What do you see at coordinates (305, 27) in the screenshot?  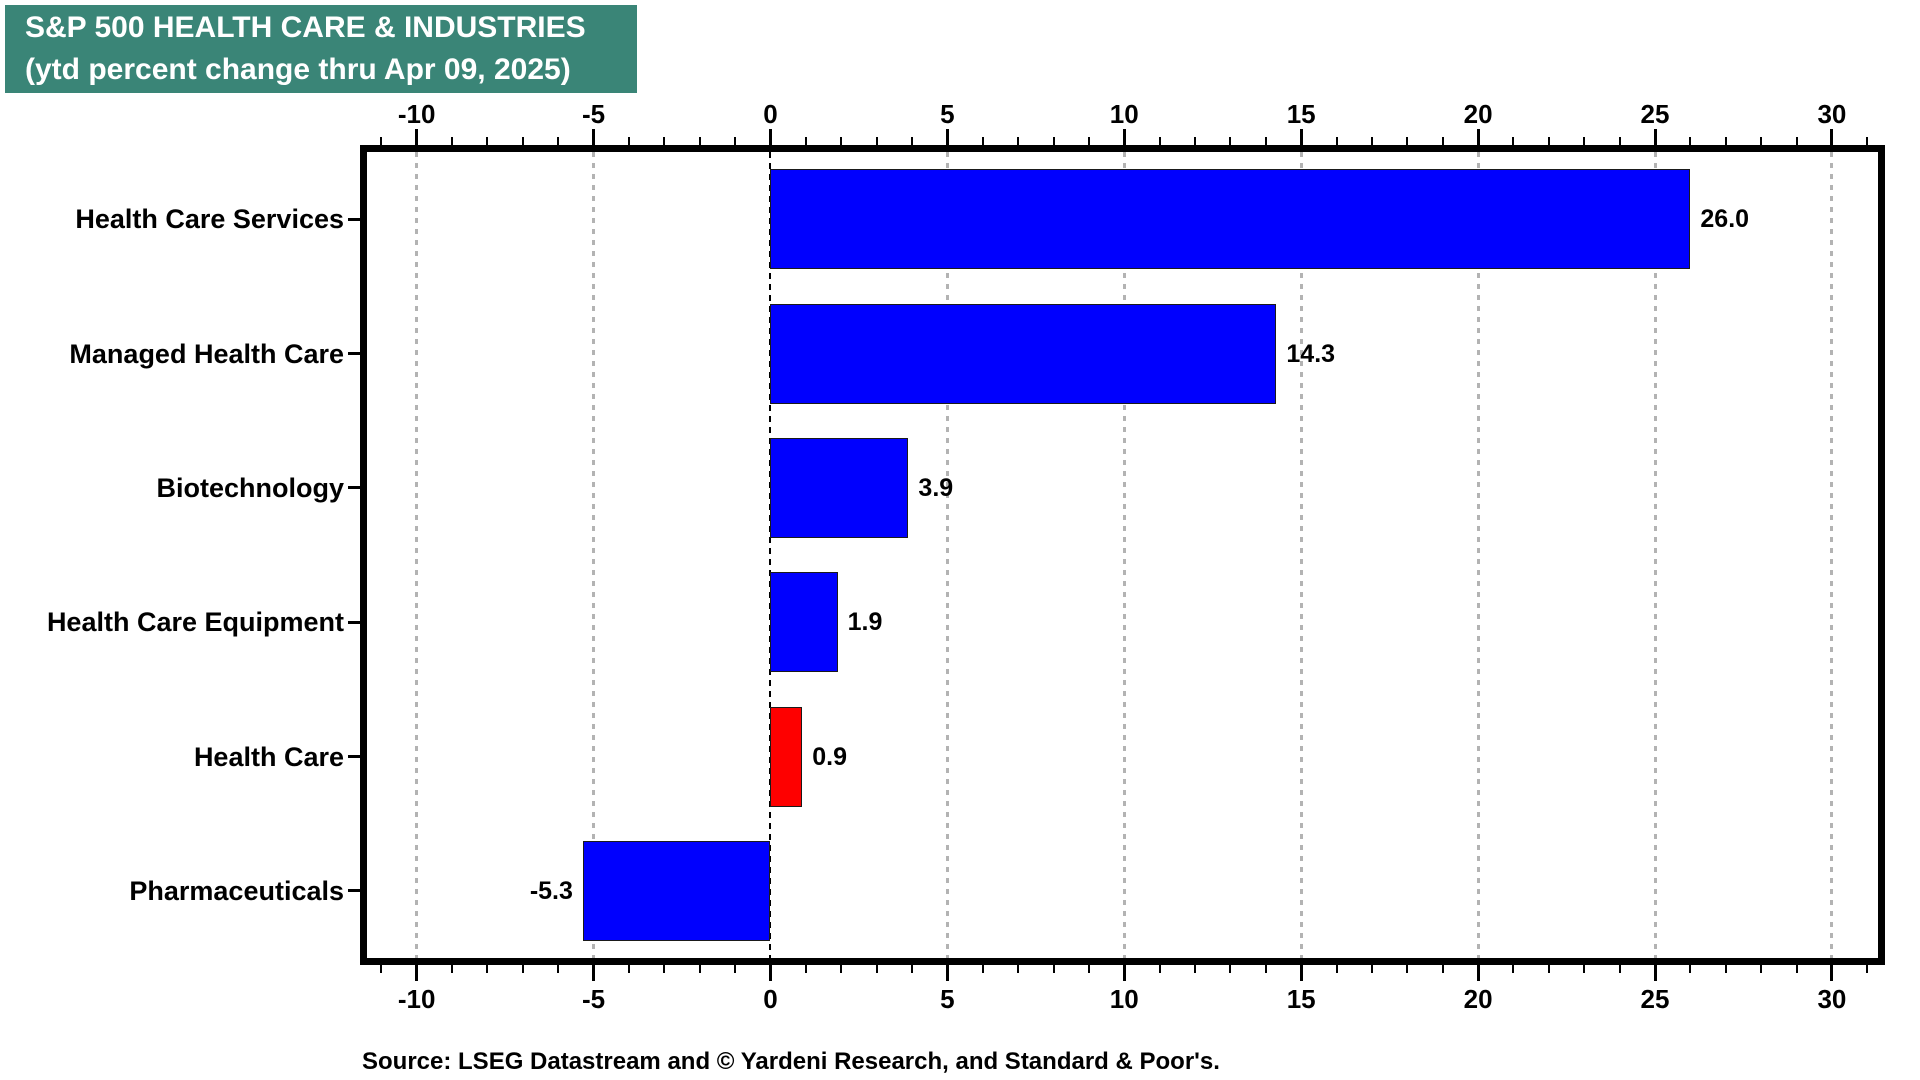 I see `chart-title: S&P 500 HEALTH CARE & INDUSTRIES` at bounding box center [305, 27].